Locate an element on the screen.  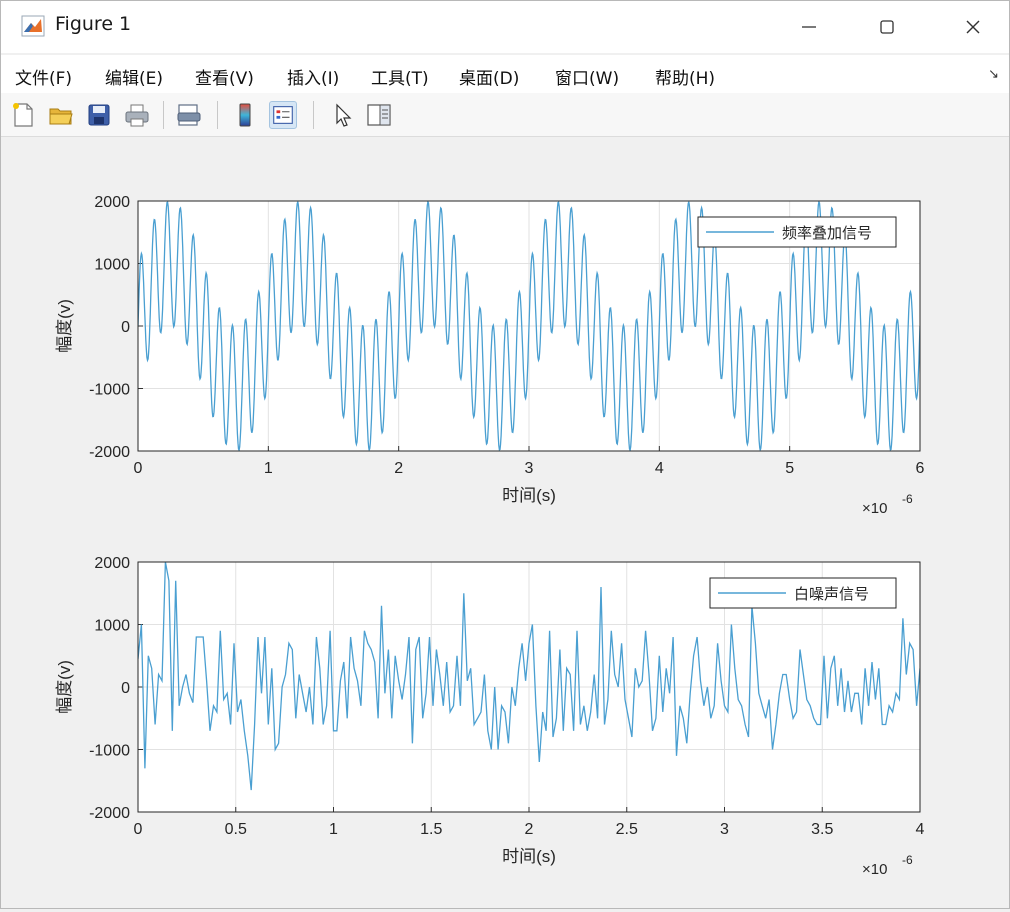
matlab-icon is located at coordinates (33, 26).